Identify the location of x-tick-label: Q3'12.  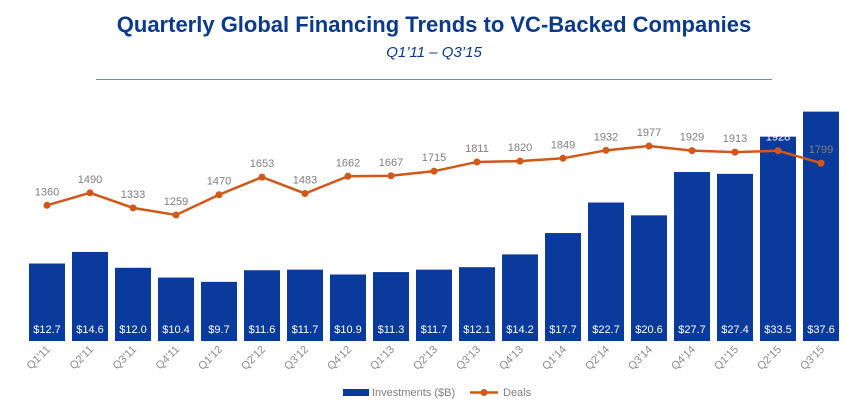
(296, 358).